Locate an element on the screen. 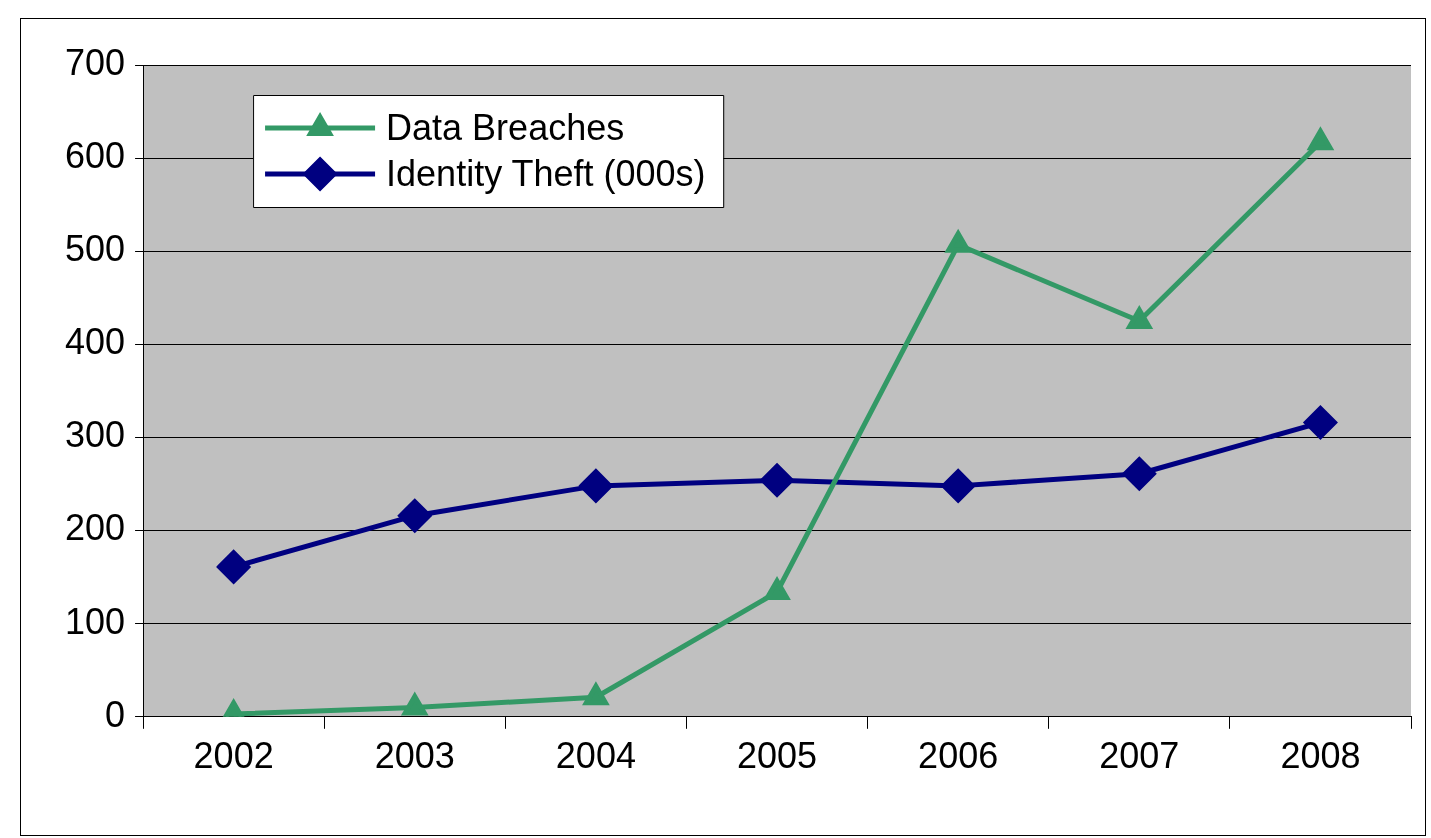  y-tick-label: 400 is located at coordinates (95, 342).